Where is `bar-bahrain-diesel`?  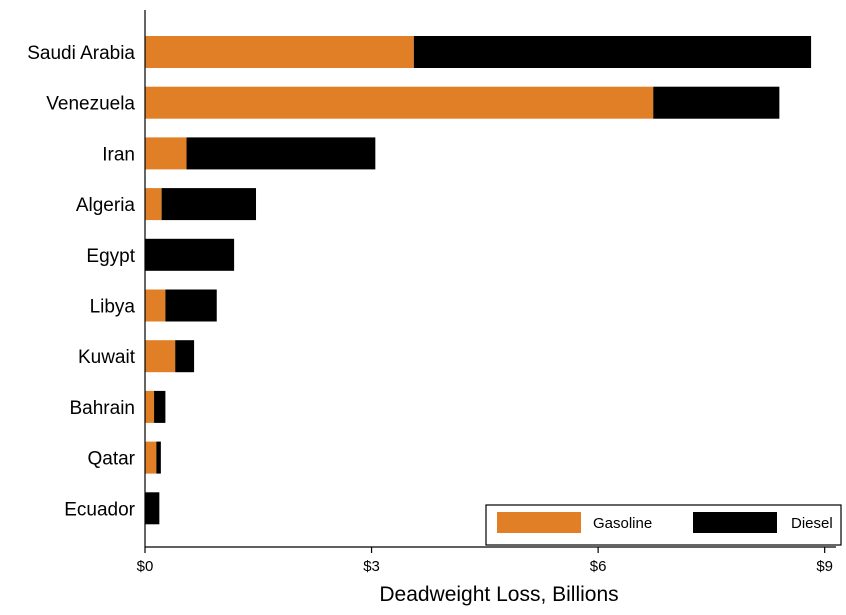 bar-bahrain-diesel is located at coordinates (160, 406).